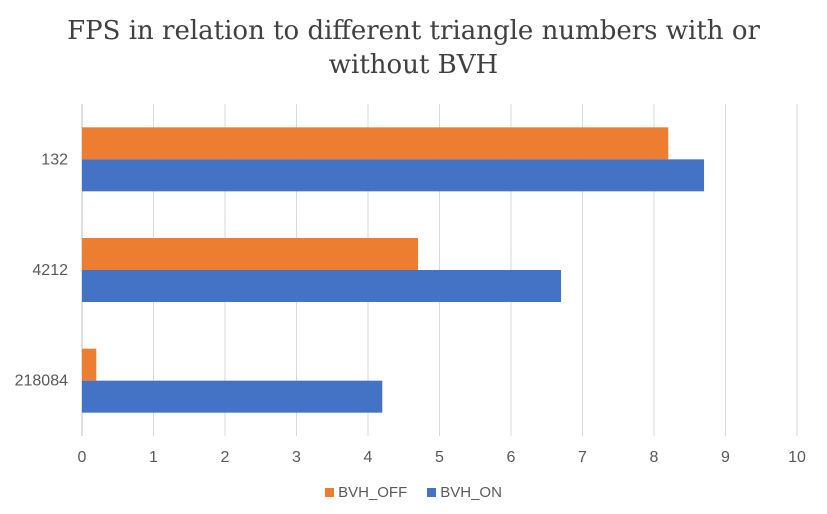  I want to click on x-tick-label-8: 8, so click(654, 457).